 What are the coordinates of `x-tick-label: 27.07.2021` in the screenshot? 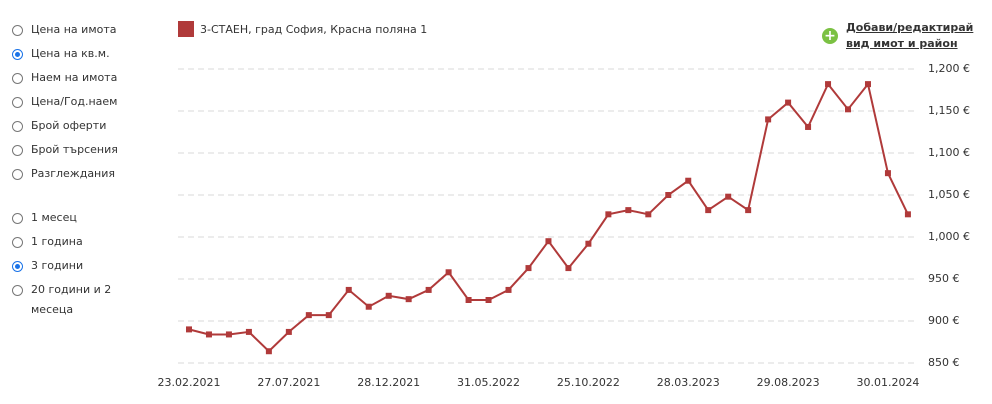 It's located at (288, 382).